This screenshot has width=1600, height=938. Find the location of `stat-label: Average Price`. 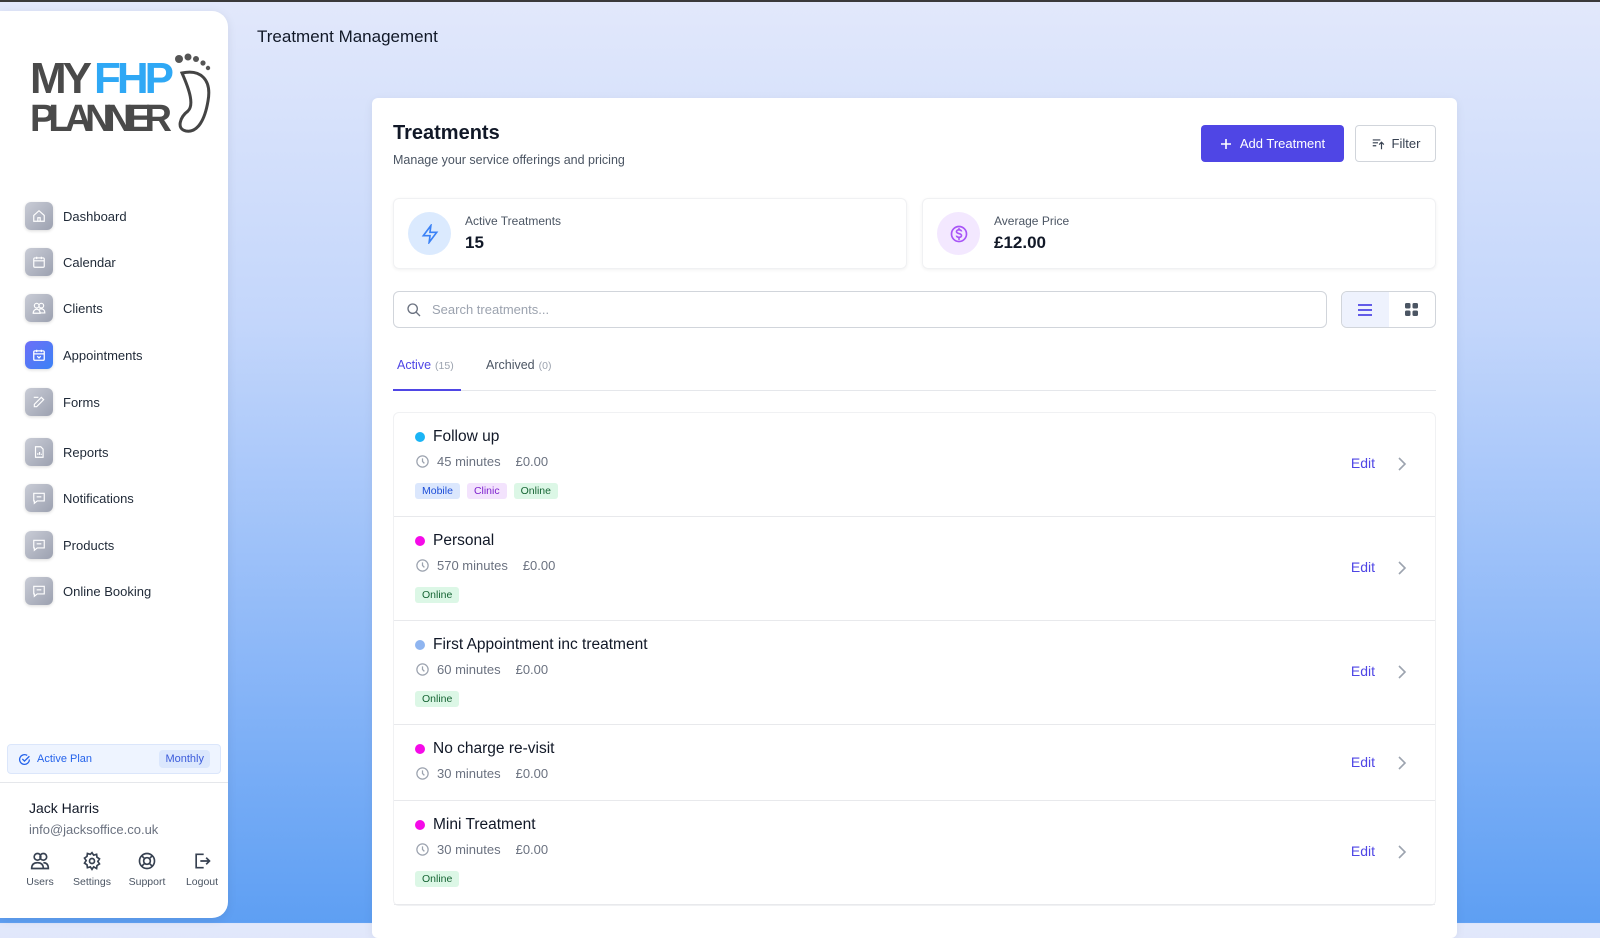

stat-label: Average Price is located at coordinates (1032, 221).